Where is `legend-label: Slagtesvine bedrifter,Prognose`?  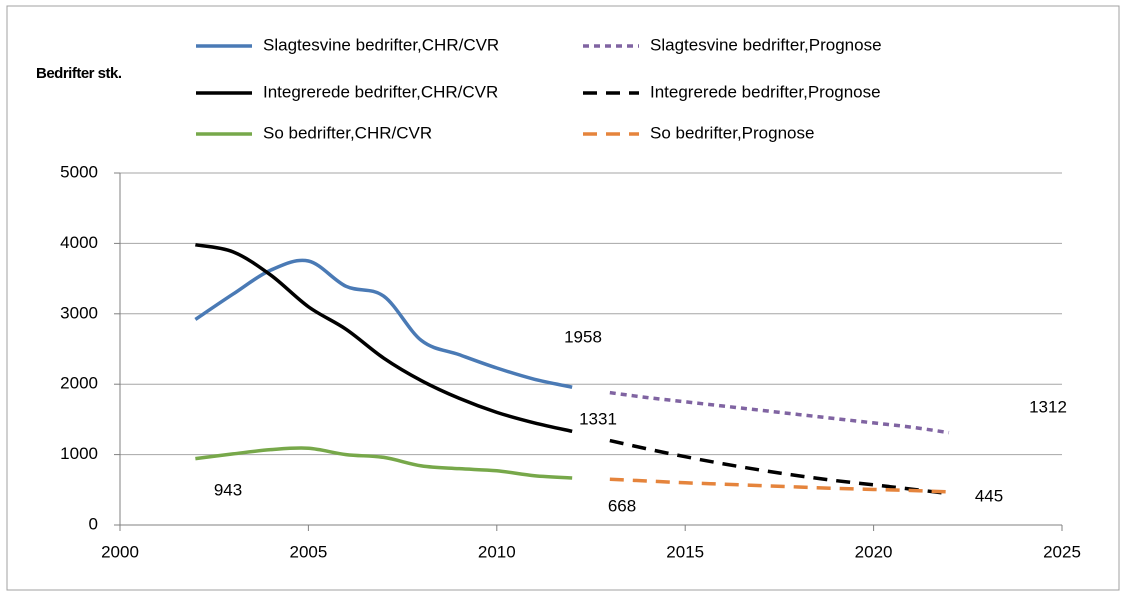 legend-label: Slagtesvine bedrifter,Prognose is located at coordinates (766, 44).